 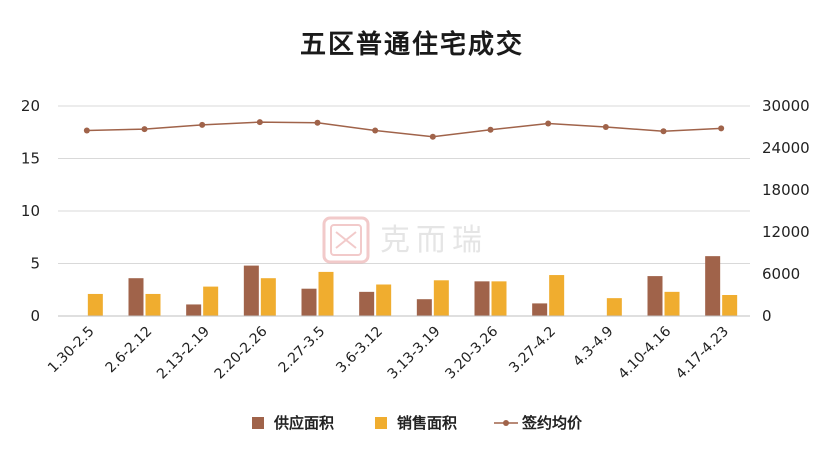 I want to click on y-right-tick-label: 12000, so click(x=786, y=232).